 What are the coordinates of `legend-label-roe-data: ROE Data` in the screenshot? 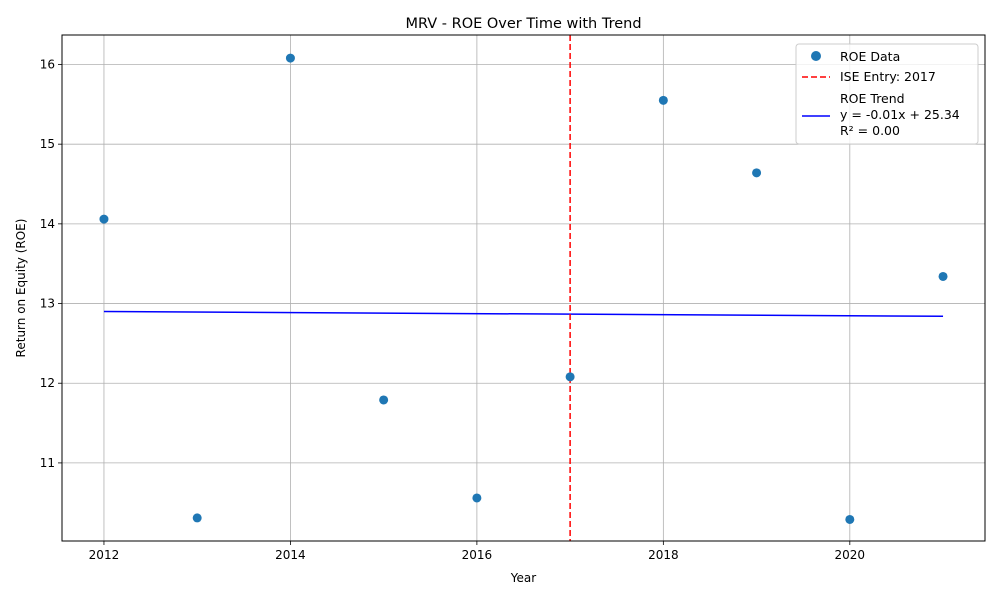 It's located at (870, 56).